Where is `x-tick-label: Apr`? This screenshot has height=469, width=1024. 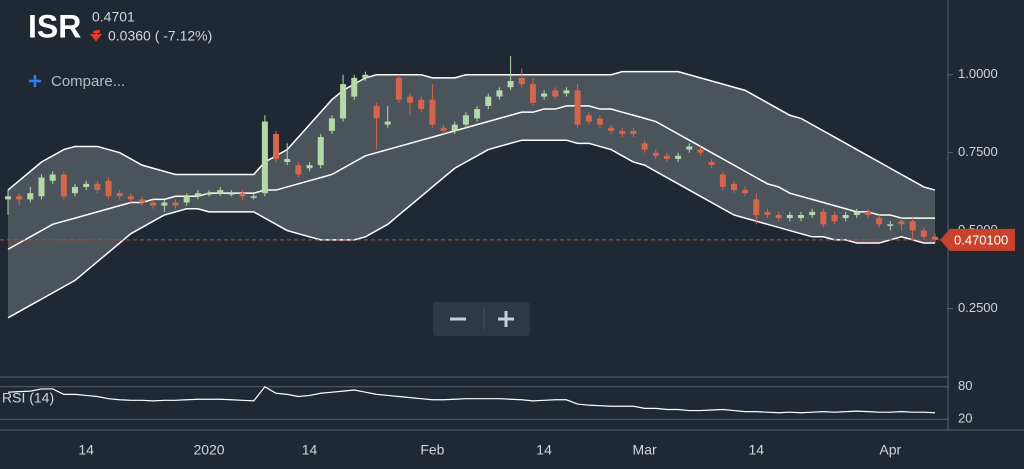
x-tick-label: Apr is located at coordinates (890, 450).